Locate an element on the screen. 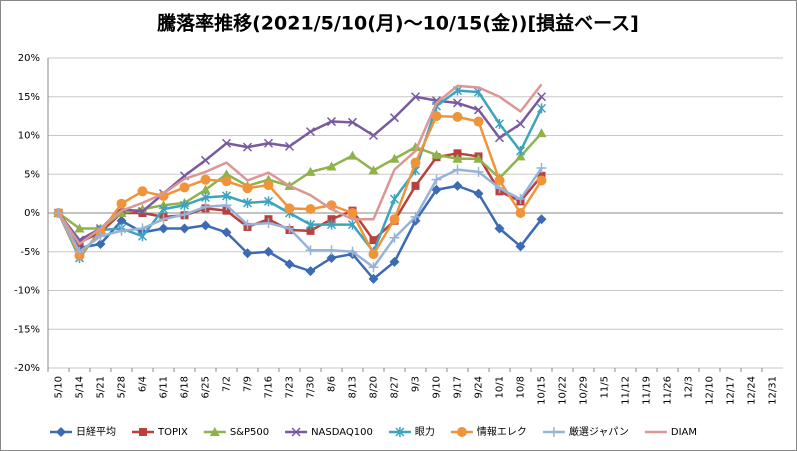 This screenshot has width=797, height=451. x-tick-label: 8/13 is located at coordinates (353, 387).